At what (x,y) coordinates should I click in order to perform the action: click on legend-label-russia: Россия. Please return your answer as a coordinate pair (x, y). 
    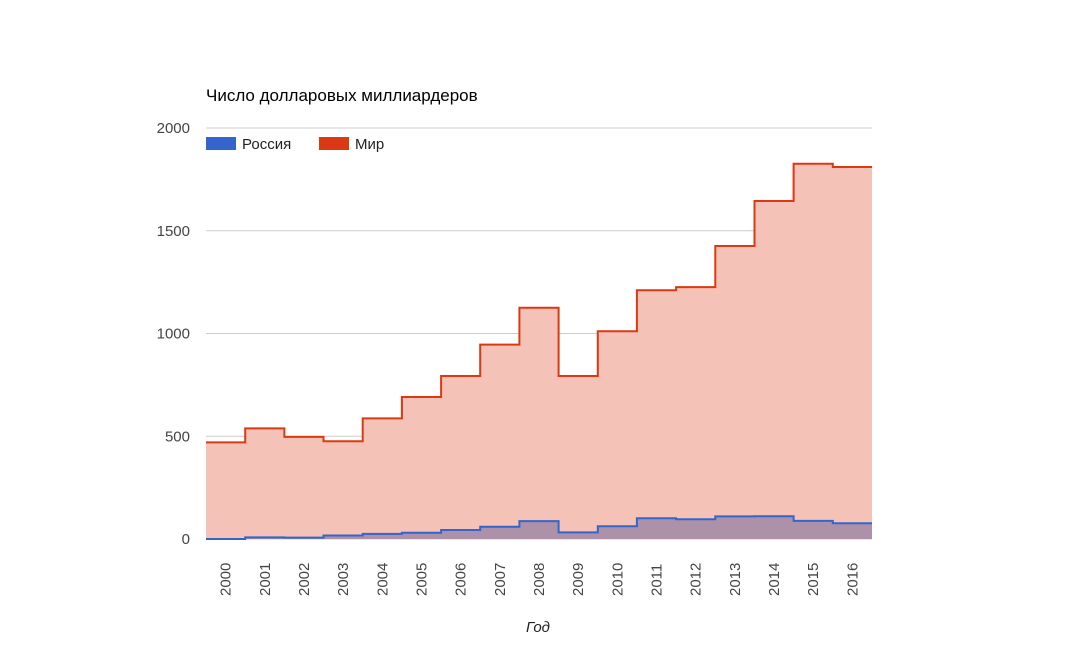
    Looking at the image, I should click on (266, 144).